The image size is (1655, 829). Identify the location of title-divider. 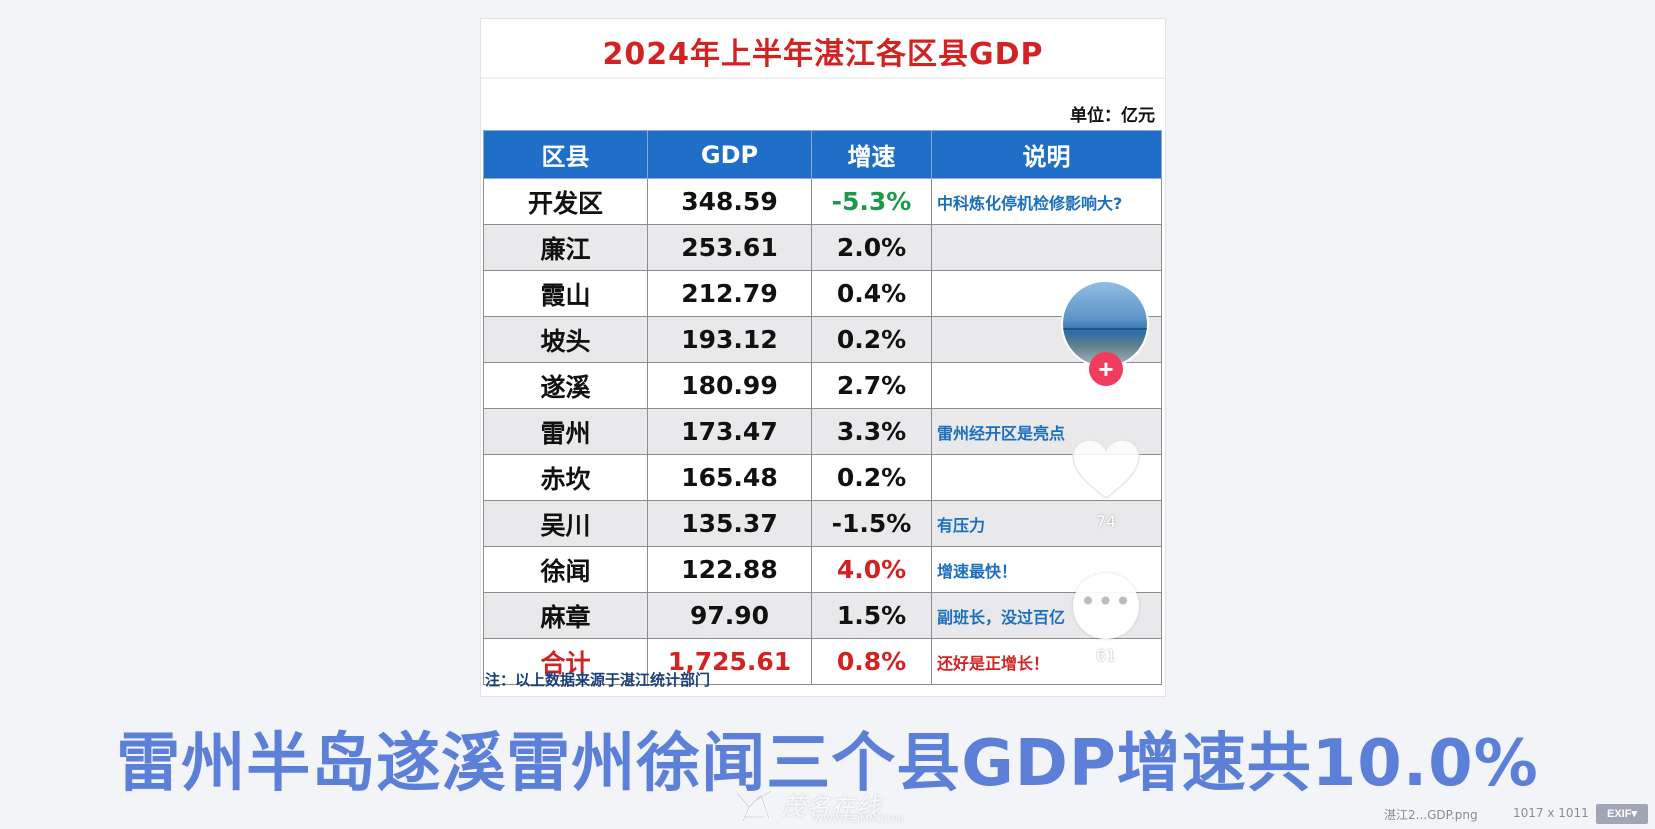
(823, 78).